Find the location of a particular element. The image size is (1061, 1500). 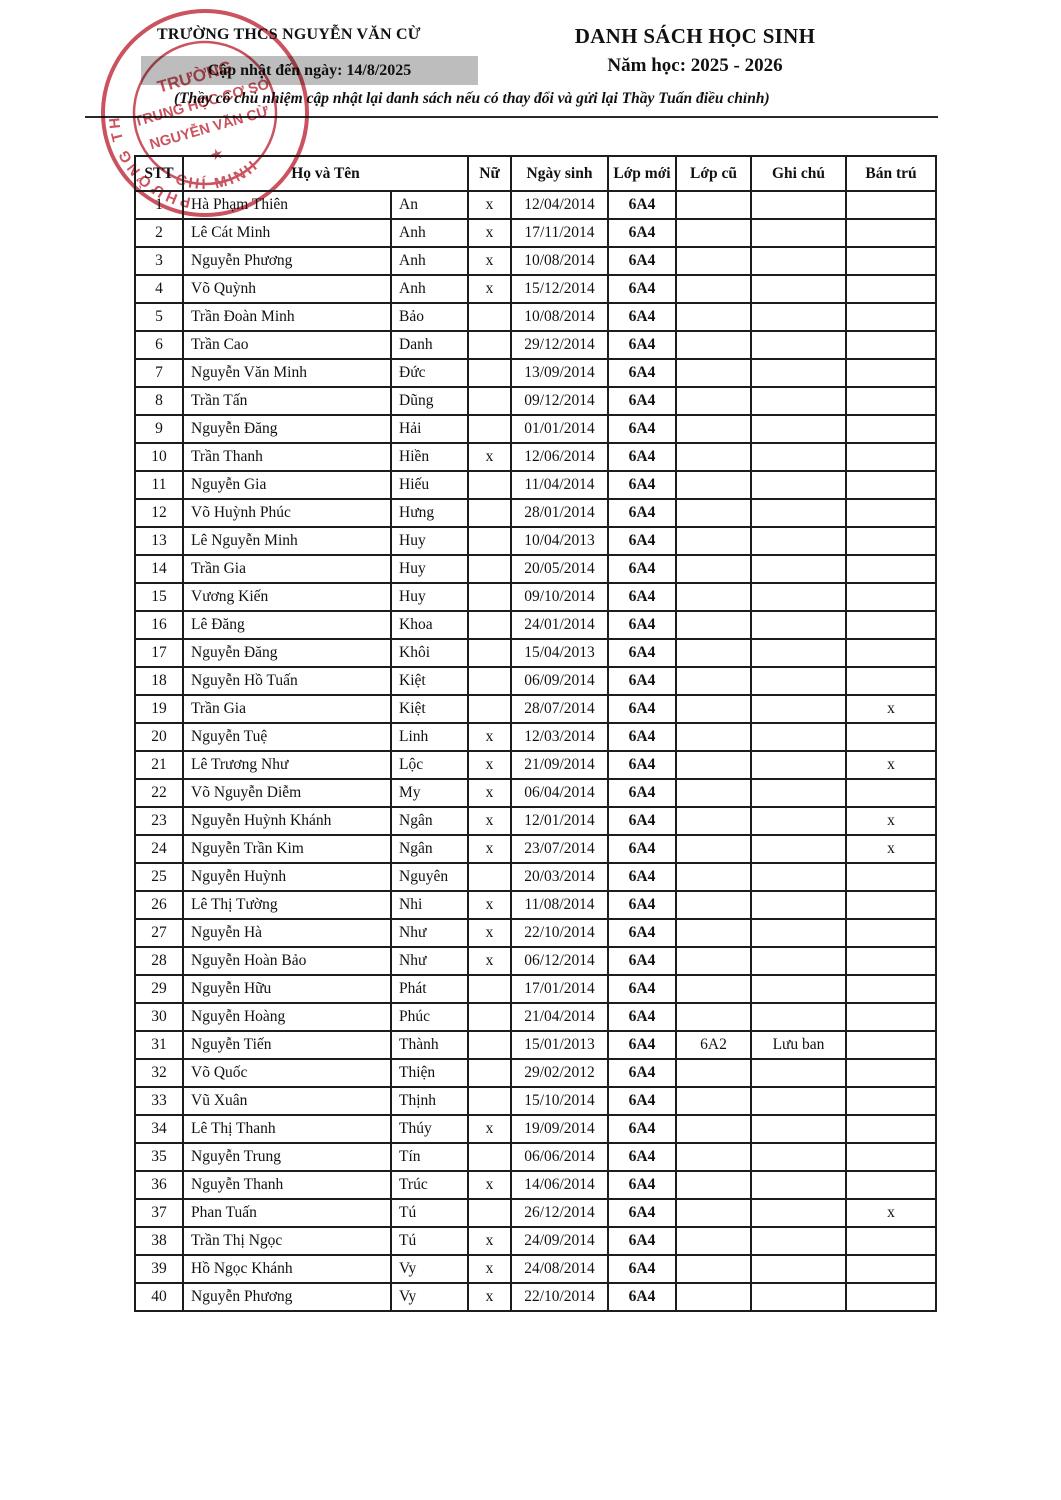

cell-first-name: Tú is located at coordinates (429, 1241).